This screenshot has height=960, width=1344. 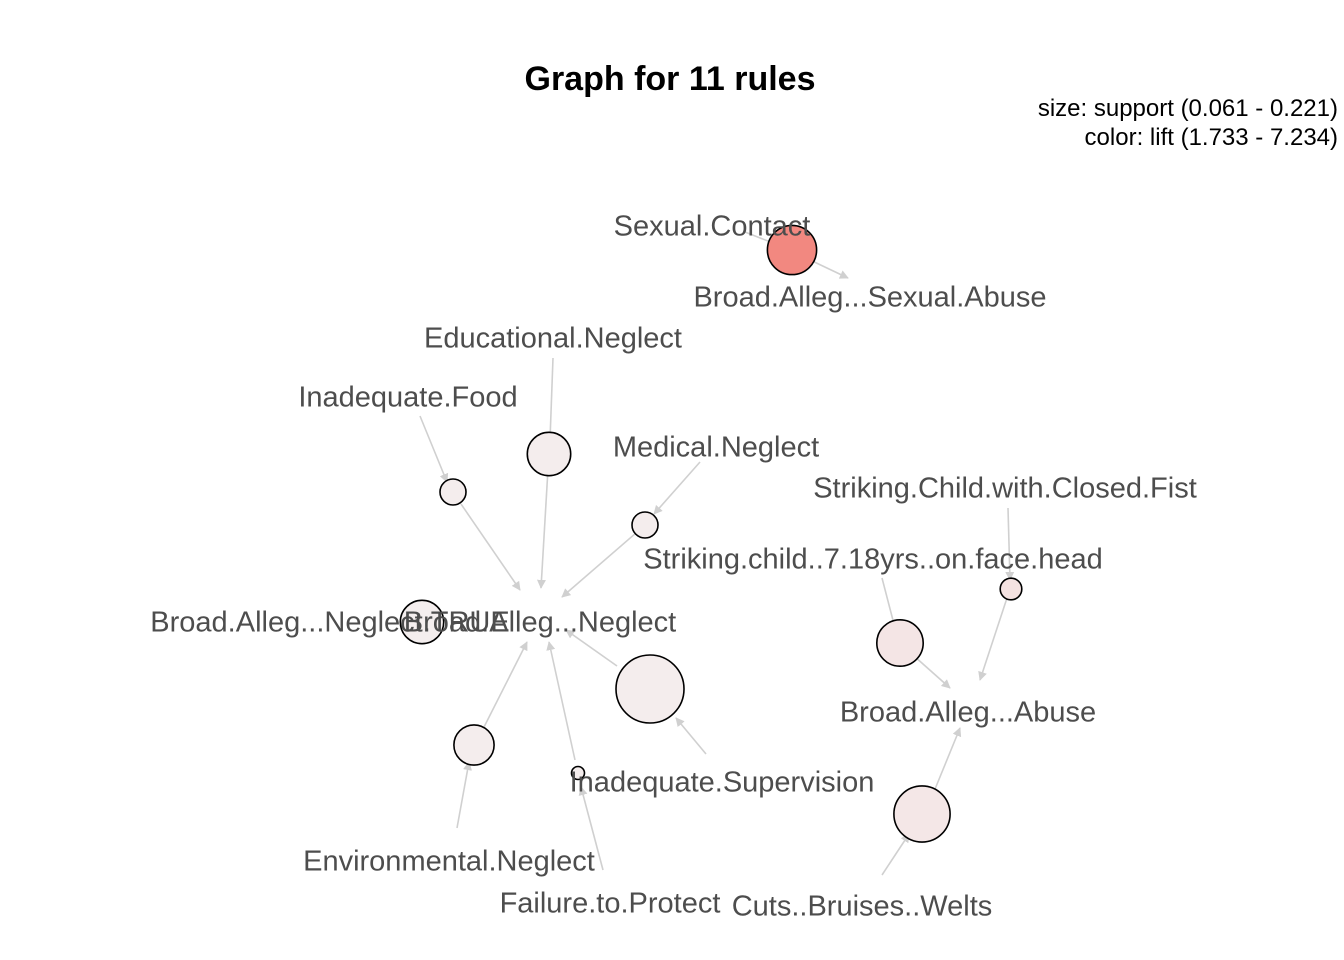 I want to click on edge-rule-striking-face-head-to-broad-abuse, so click(x=932, y=672).